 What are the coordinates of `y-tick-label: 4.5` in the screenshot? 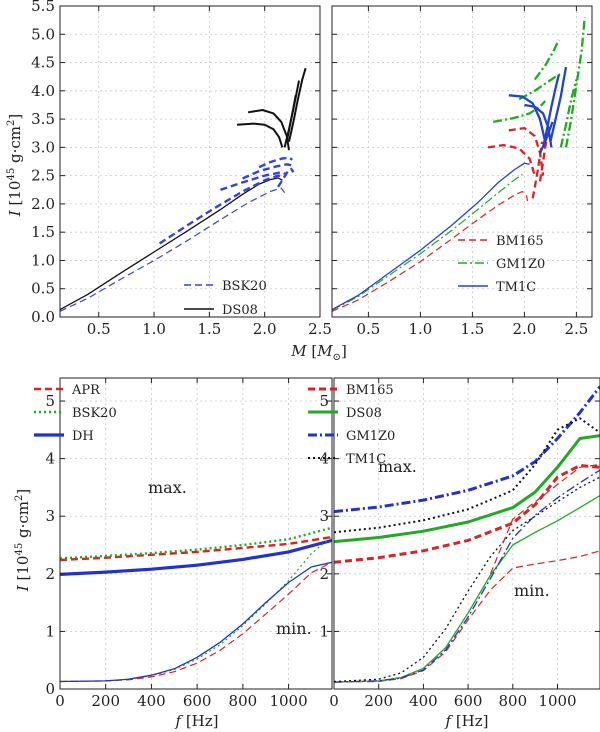 It's located at (43, 63).